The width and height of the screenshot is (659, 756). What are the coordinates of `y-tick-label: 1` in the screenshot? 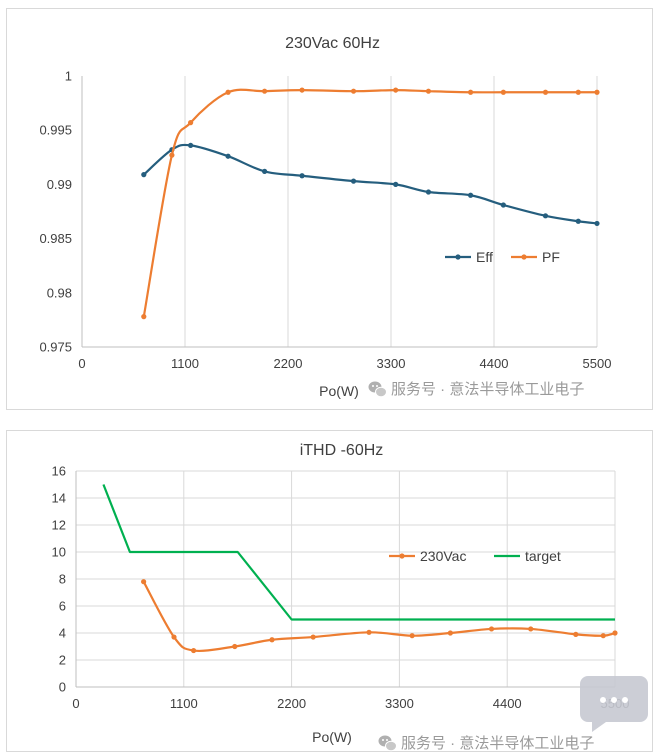 It's located at (68, 76).